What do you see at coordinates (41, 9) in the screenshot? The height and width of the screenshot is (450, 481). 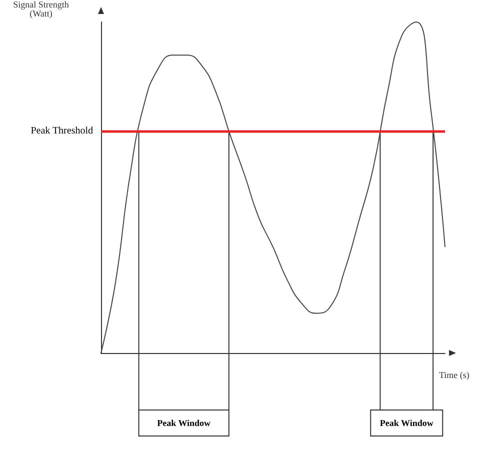 I see `y-axis-title: Signal Strength (Watt)` at bounding box center [41, 9].